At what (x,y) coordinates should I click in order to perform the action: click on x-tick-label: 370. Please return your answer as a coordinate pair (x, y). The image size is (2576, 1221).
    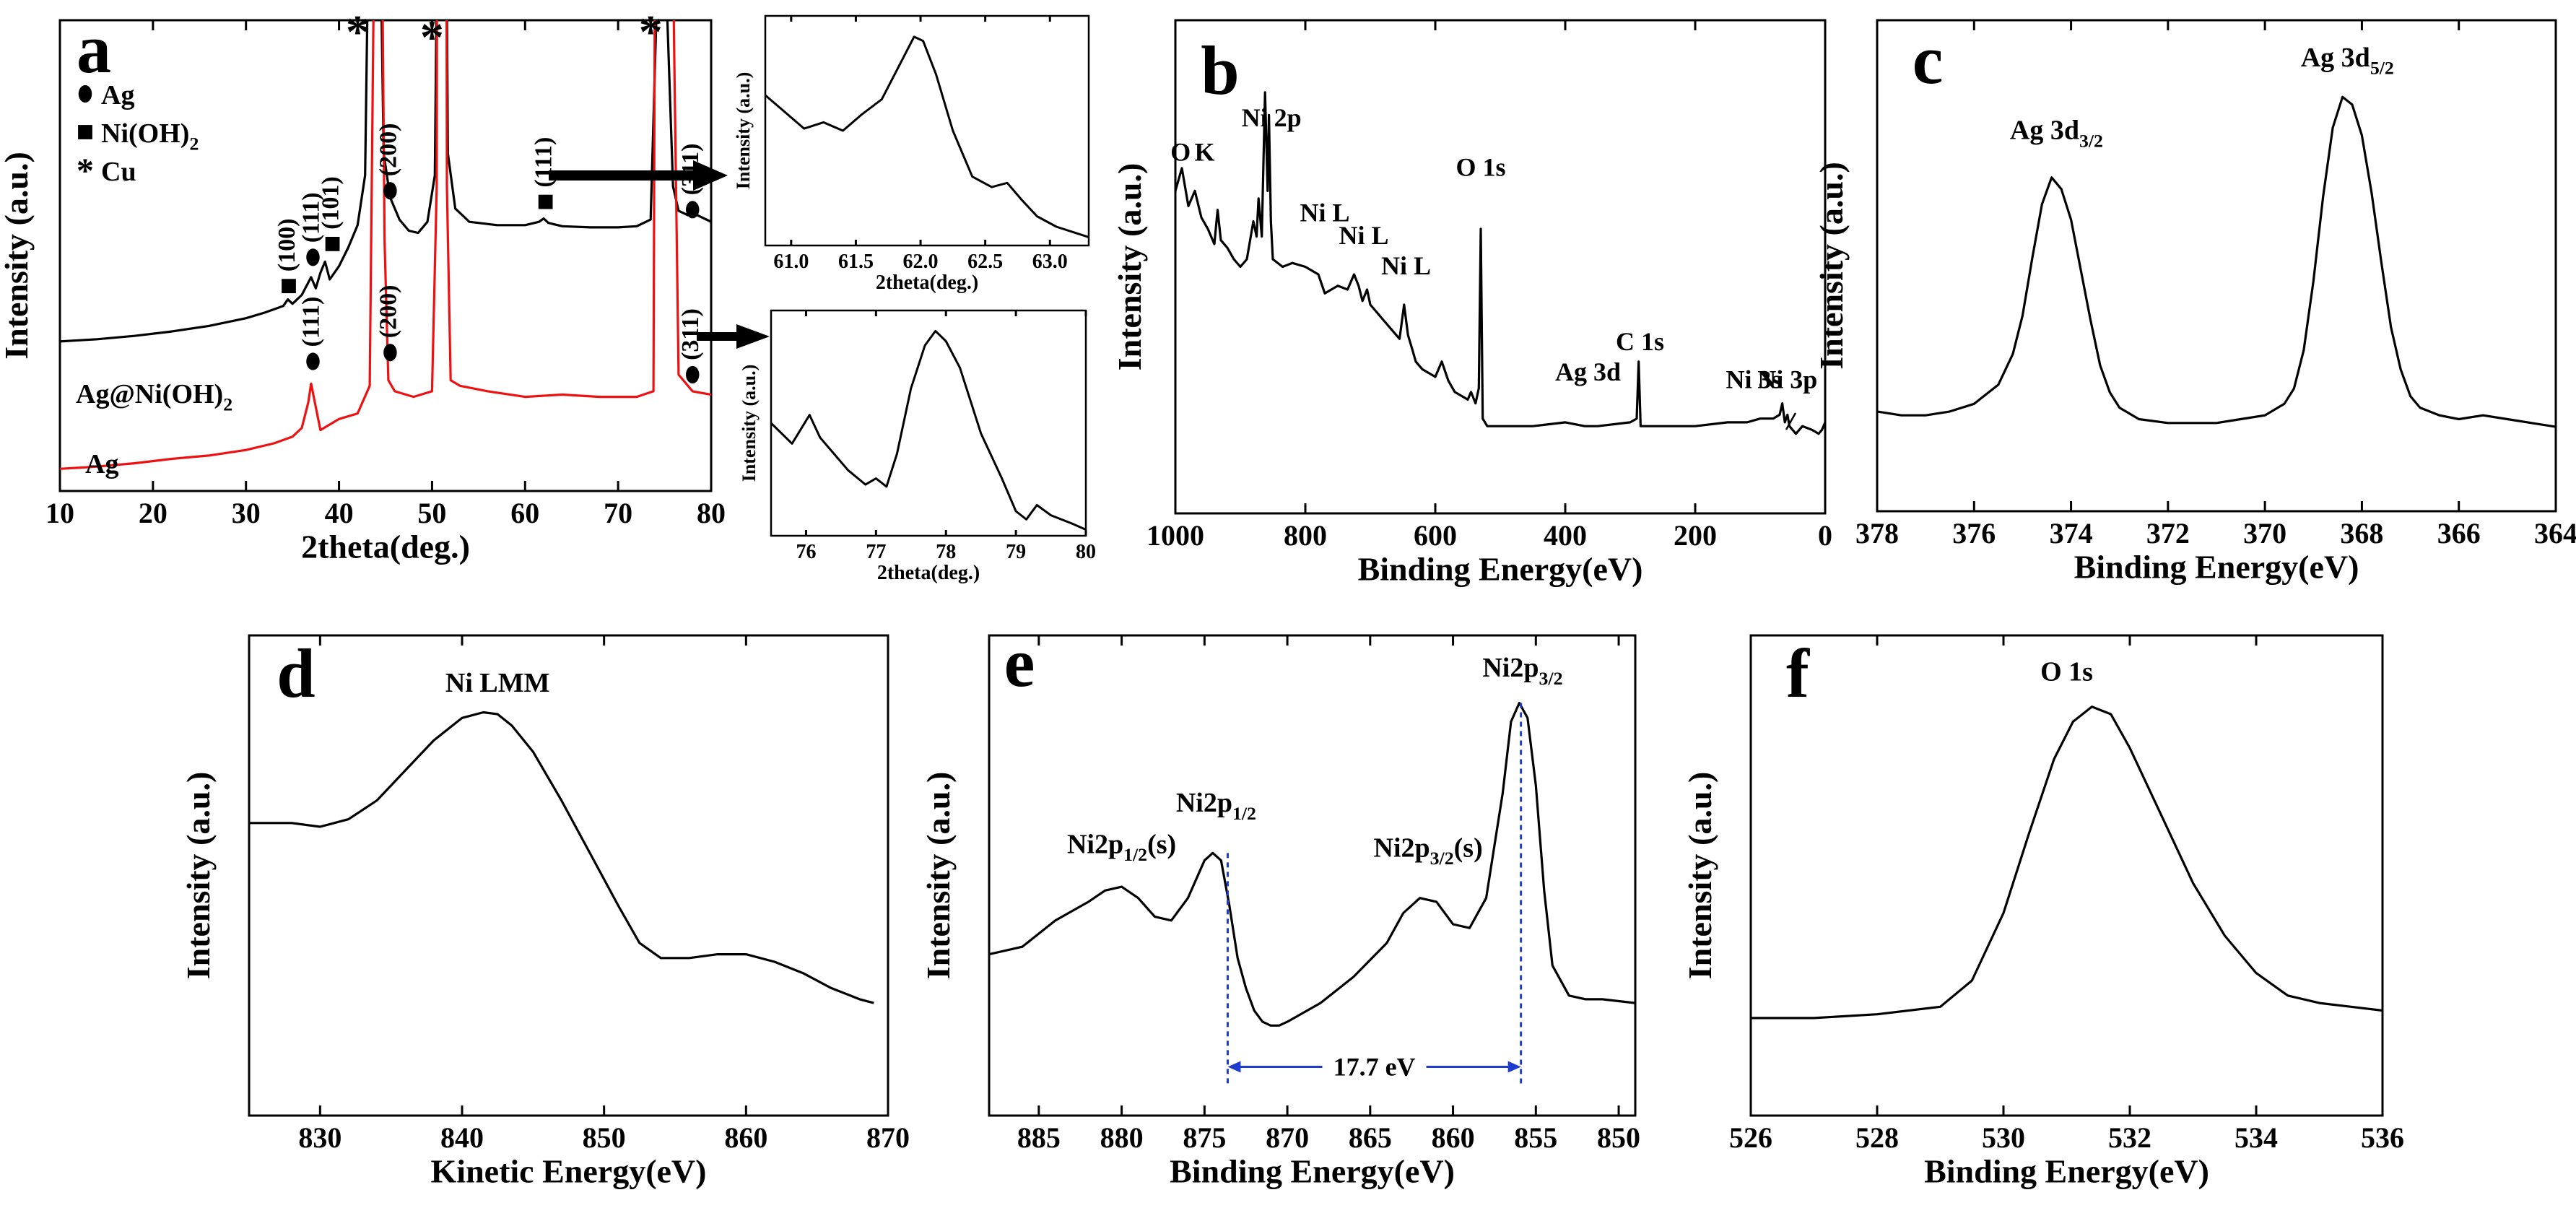
    Looking at the image, I should click on (2264, 533).